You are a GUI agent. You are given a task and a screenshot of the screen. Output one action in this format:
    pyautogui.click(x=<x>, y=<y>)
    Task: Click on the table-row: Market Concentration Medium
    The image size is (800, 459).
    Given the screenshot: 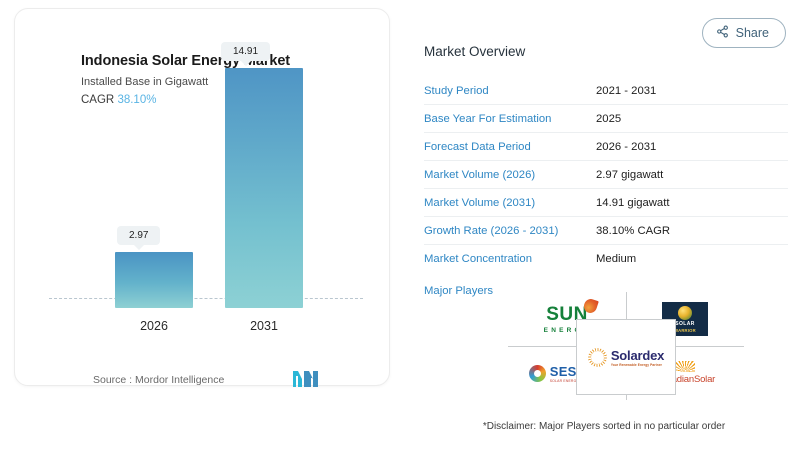 What is the action you would take?
    pyautogui.click(x=606, y=258)
    